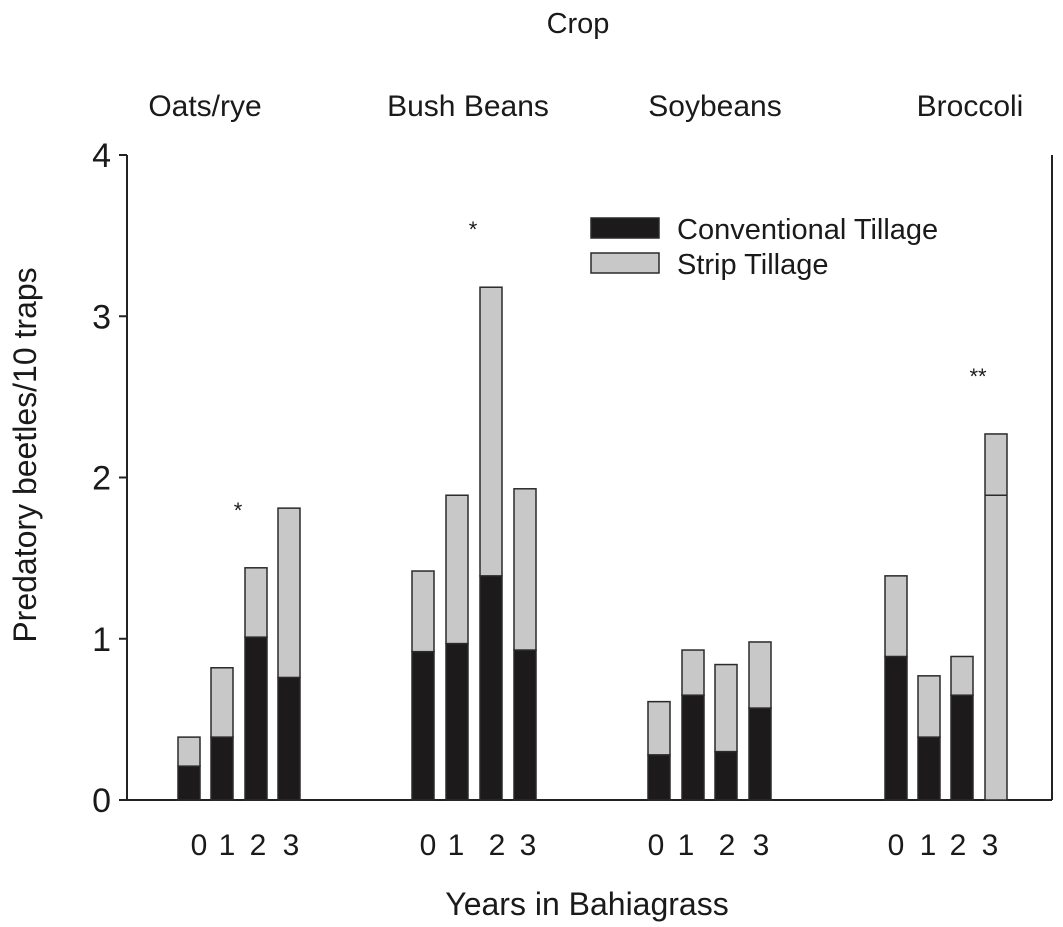 This screenshot has width=1063, height=927. What do you see at coordinates (978, 376) in the screenshot?
I see `significance-marker: **` at bounding box center [978, 376].